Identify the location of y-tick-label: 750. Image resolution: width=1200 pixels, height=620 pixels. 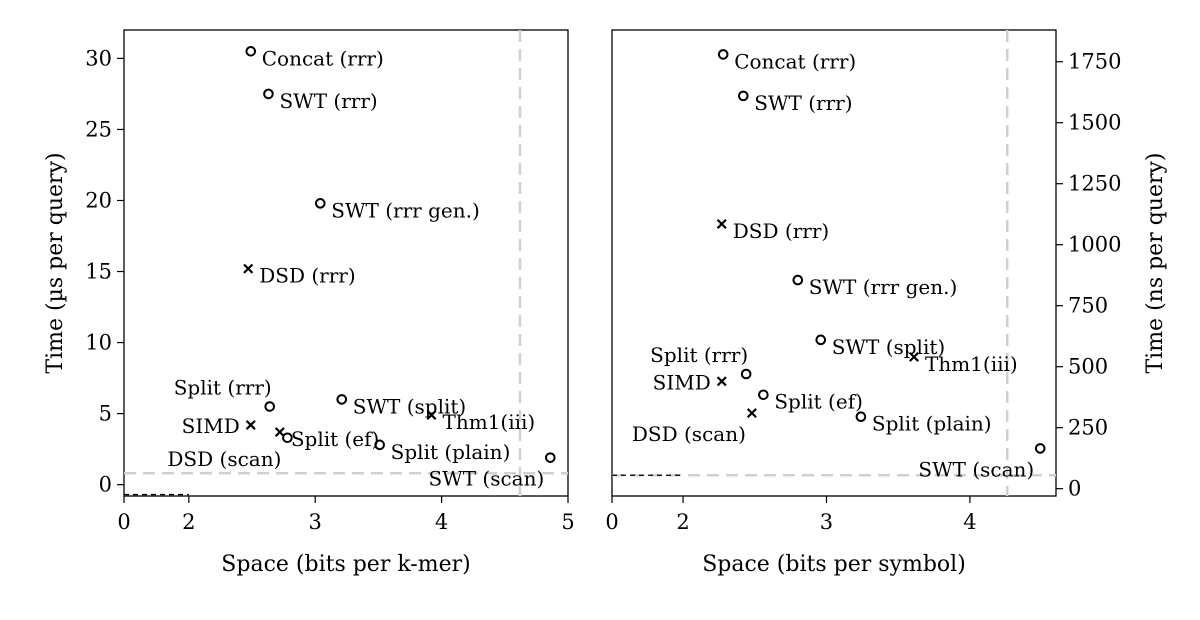
(1088, 306).